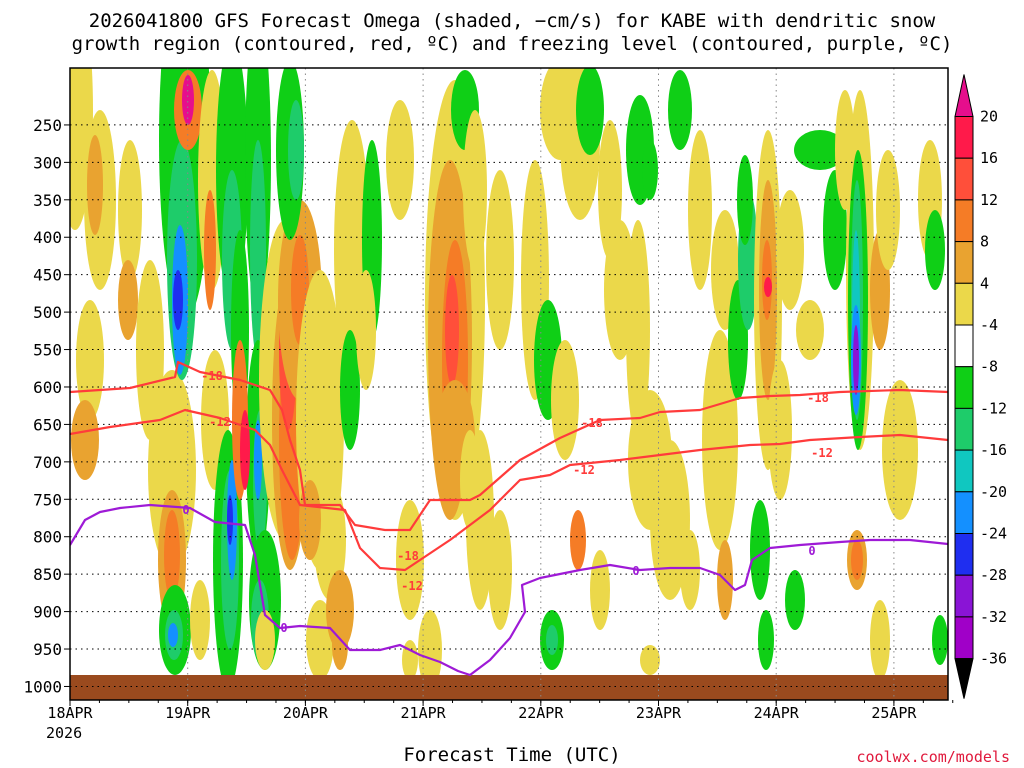 This screenshot has width=1024, height=768. I want to click on y-tick-label-650: 650, so click(47, 424).